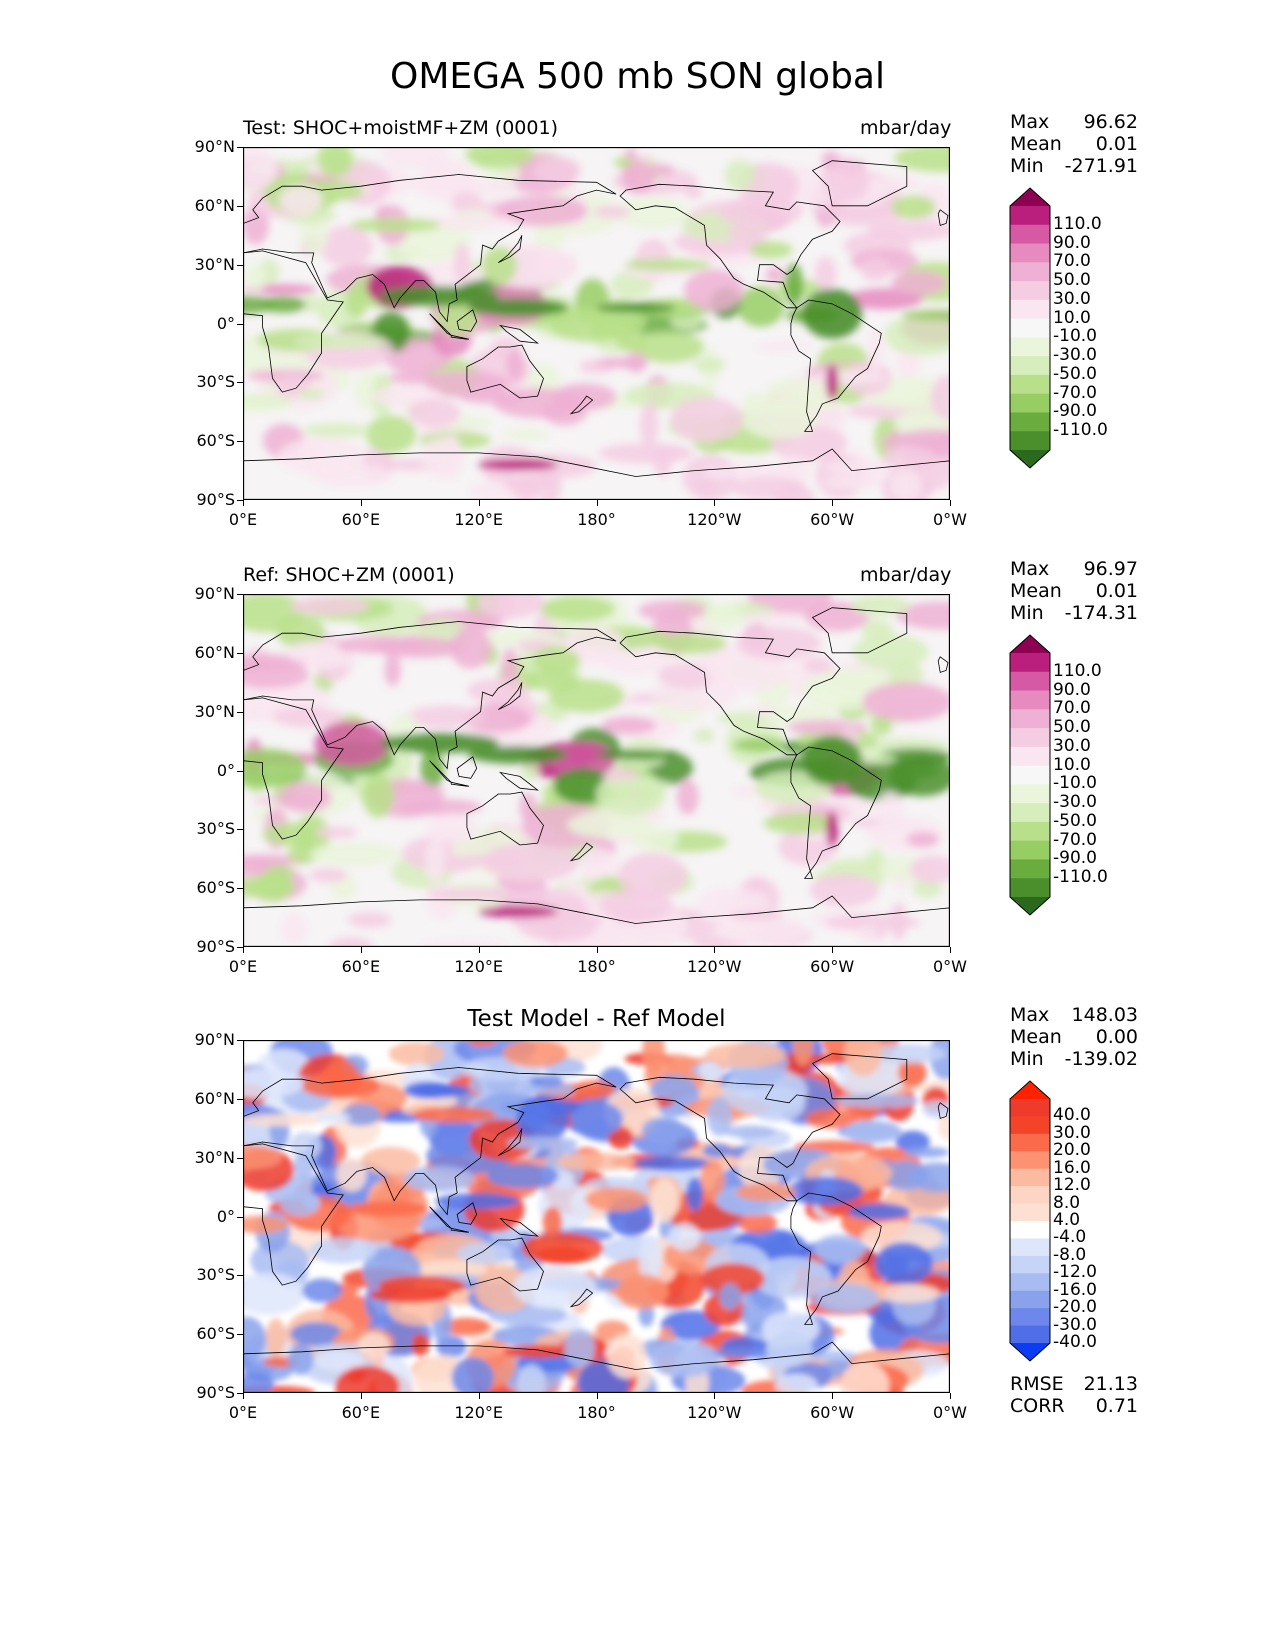  What do you see at coordinates (1080, 430) in the screenshot?
I see `colorbar-level-label: -110.0` at bounding box center [1080, 430].